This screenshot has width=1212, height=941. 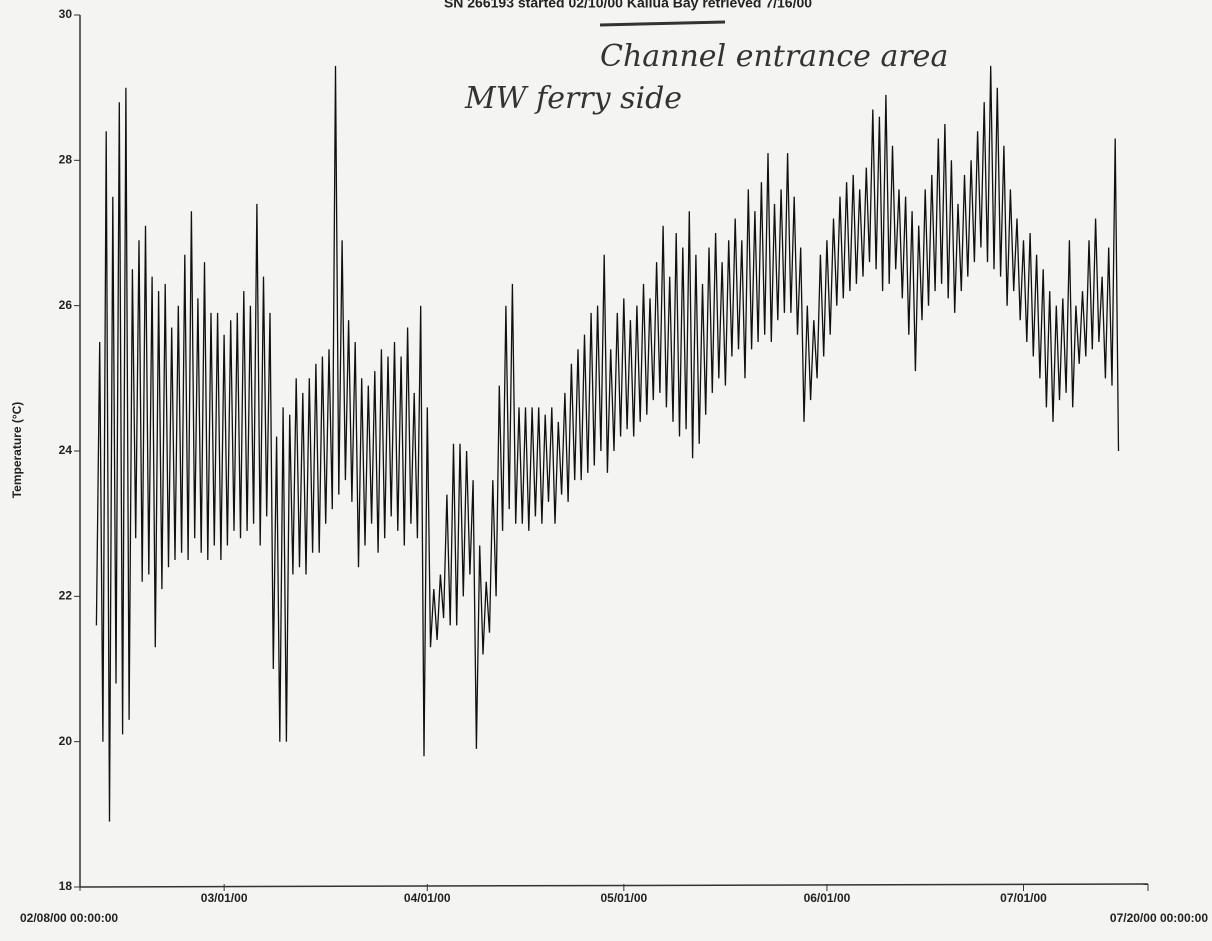 What do you see at coordinates (224, 898) in the screenshot?
I see `x-tick-label: 03/01/00` at bounding box center [224, 898].